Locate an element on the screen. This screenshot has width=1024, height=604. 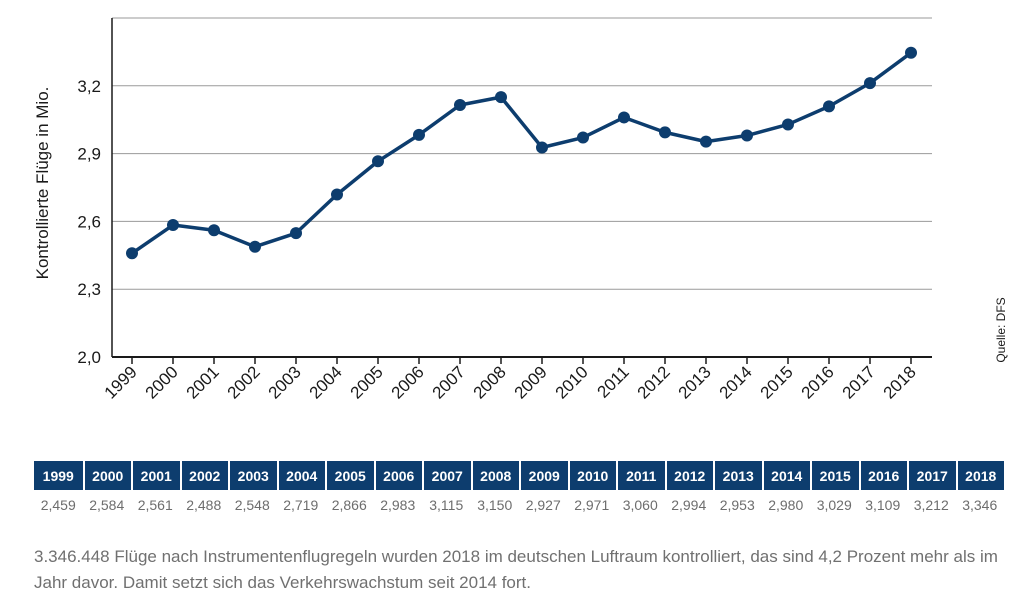
table-value-cell: 2,953 is located at coordinates (737, 505).